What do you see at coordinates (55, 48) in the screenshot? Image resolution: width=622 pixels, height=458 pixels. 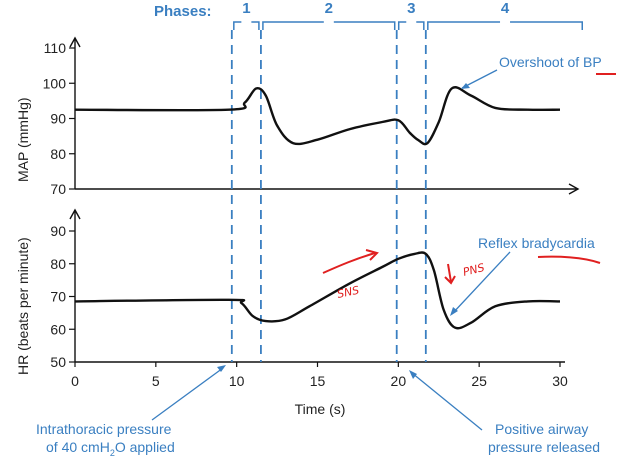 I see `map-y-tick-label: 110` at bounding box center [55, 48].